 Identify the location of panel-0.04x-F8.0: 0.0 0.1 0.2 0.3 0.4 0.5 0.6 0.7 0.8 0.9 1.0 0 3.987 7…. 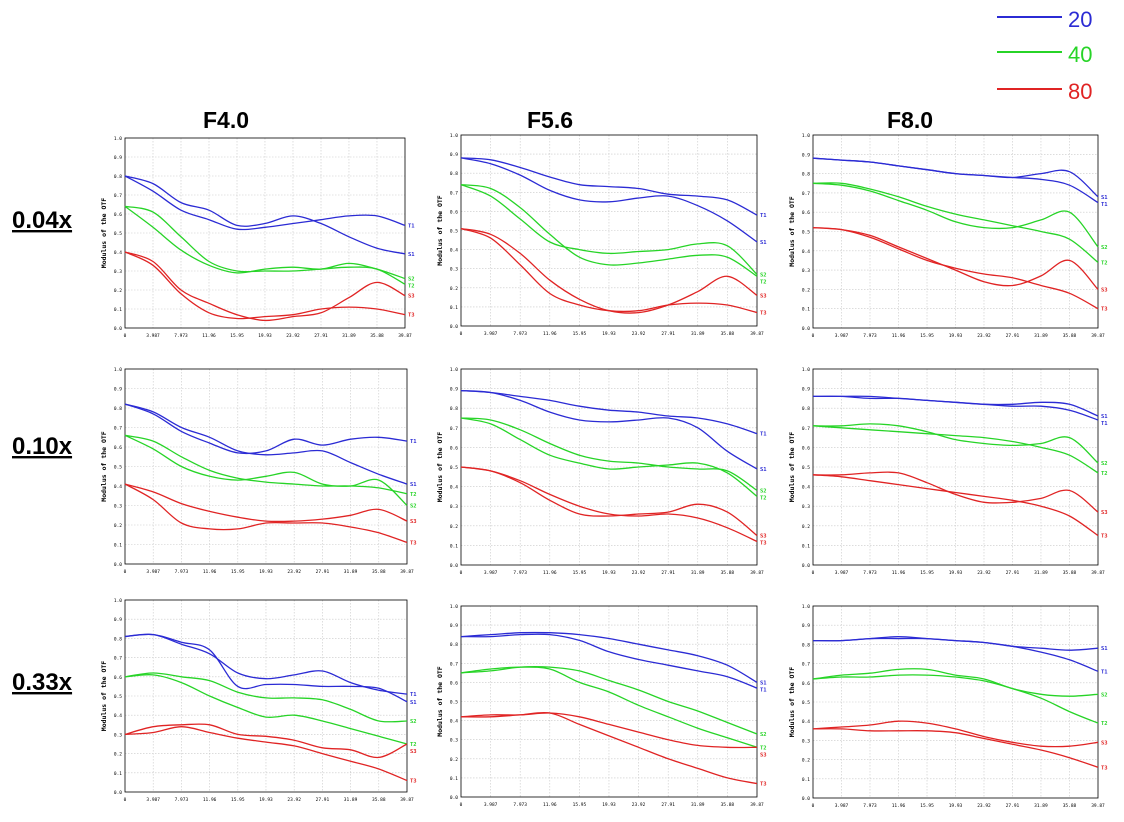
(948, 236).